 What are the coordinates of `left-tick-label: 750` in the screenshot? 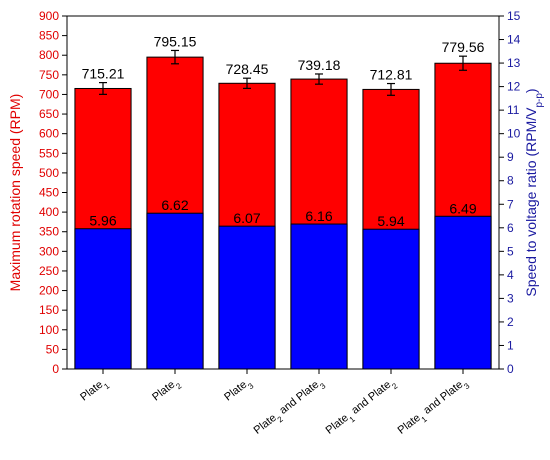 It's located at (49, 75).